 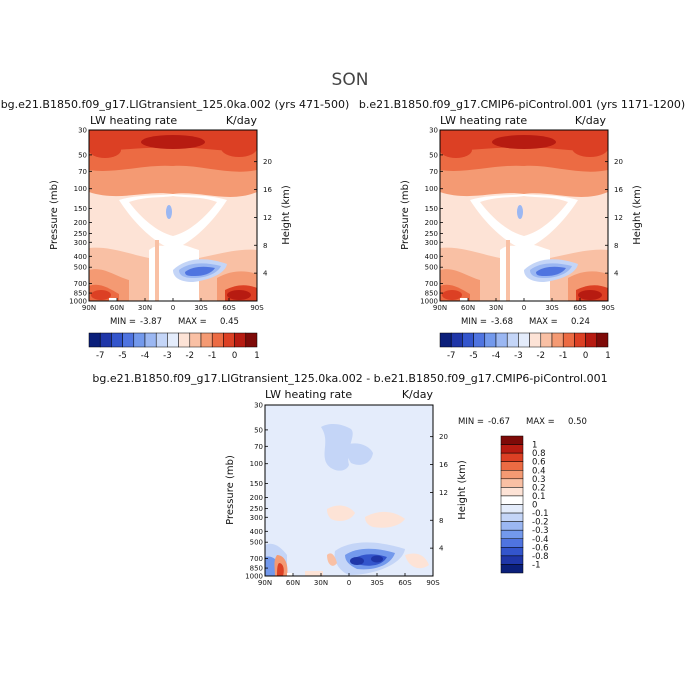 What do you see at coordinates (539, 488) in the screenshot?
I see `colorbar-label: 0.2` at bounding box center [539, 488].